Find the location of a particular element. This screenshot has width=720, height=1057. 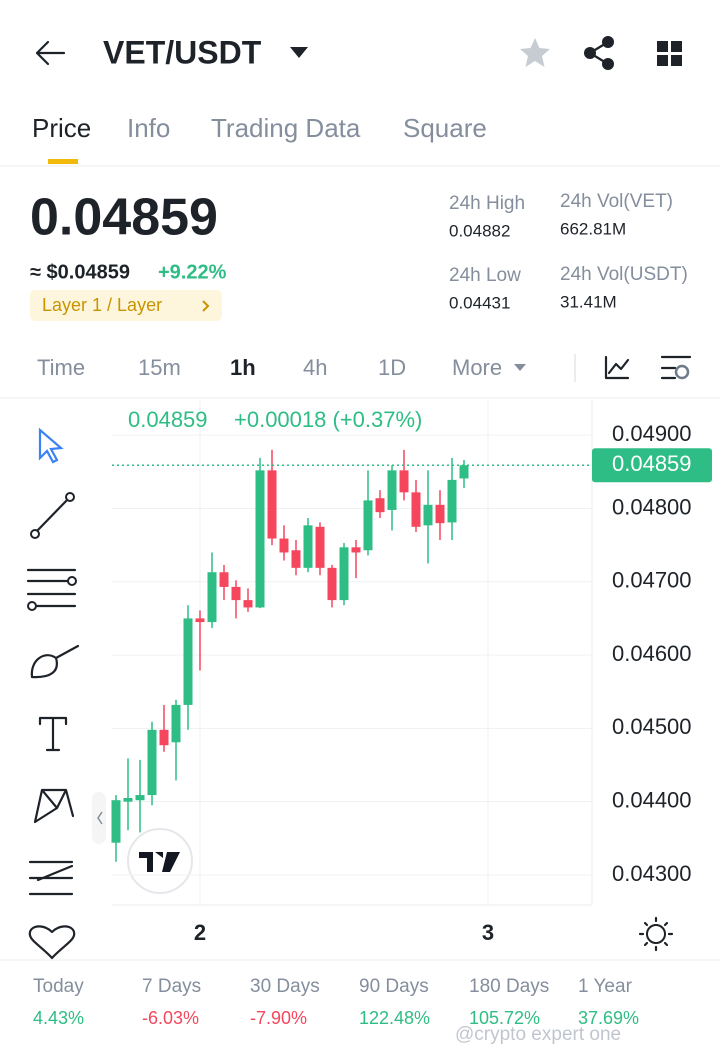

last-price-tag is located at coordinates (652, 465).